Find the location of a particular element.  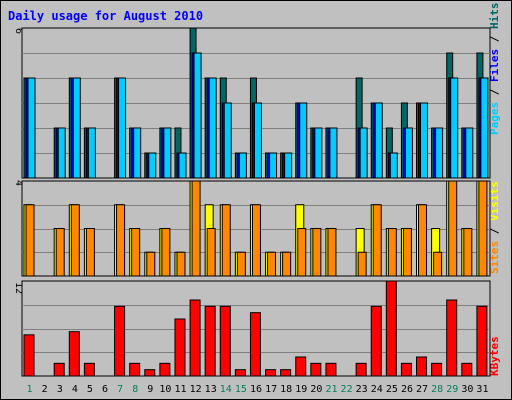

x-tick-label: 17 is located at coordinates (271, 389).